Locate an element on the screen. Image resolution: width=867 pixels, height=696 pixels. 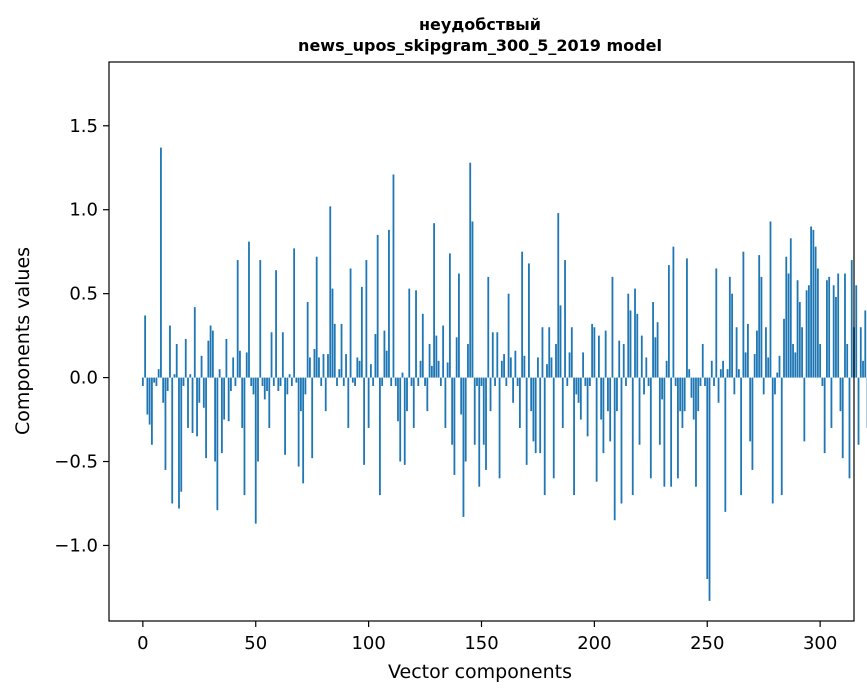
y-tick-label: −0.5 is located at coordinates (76, 462).